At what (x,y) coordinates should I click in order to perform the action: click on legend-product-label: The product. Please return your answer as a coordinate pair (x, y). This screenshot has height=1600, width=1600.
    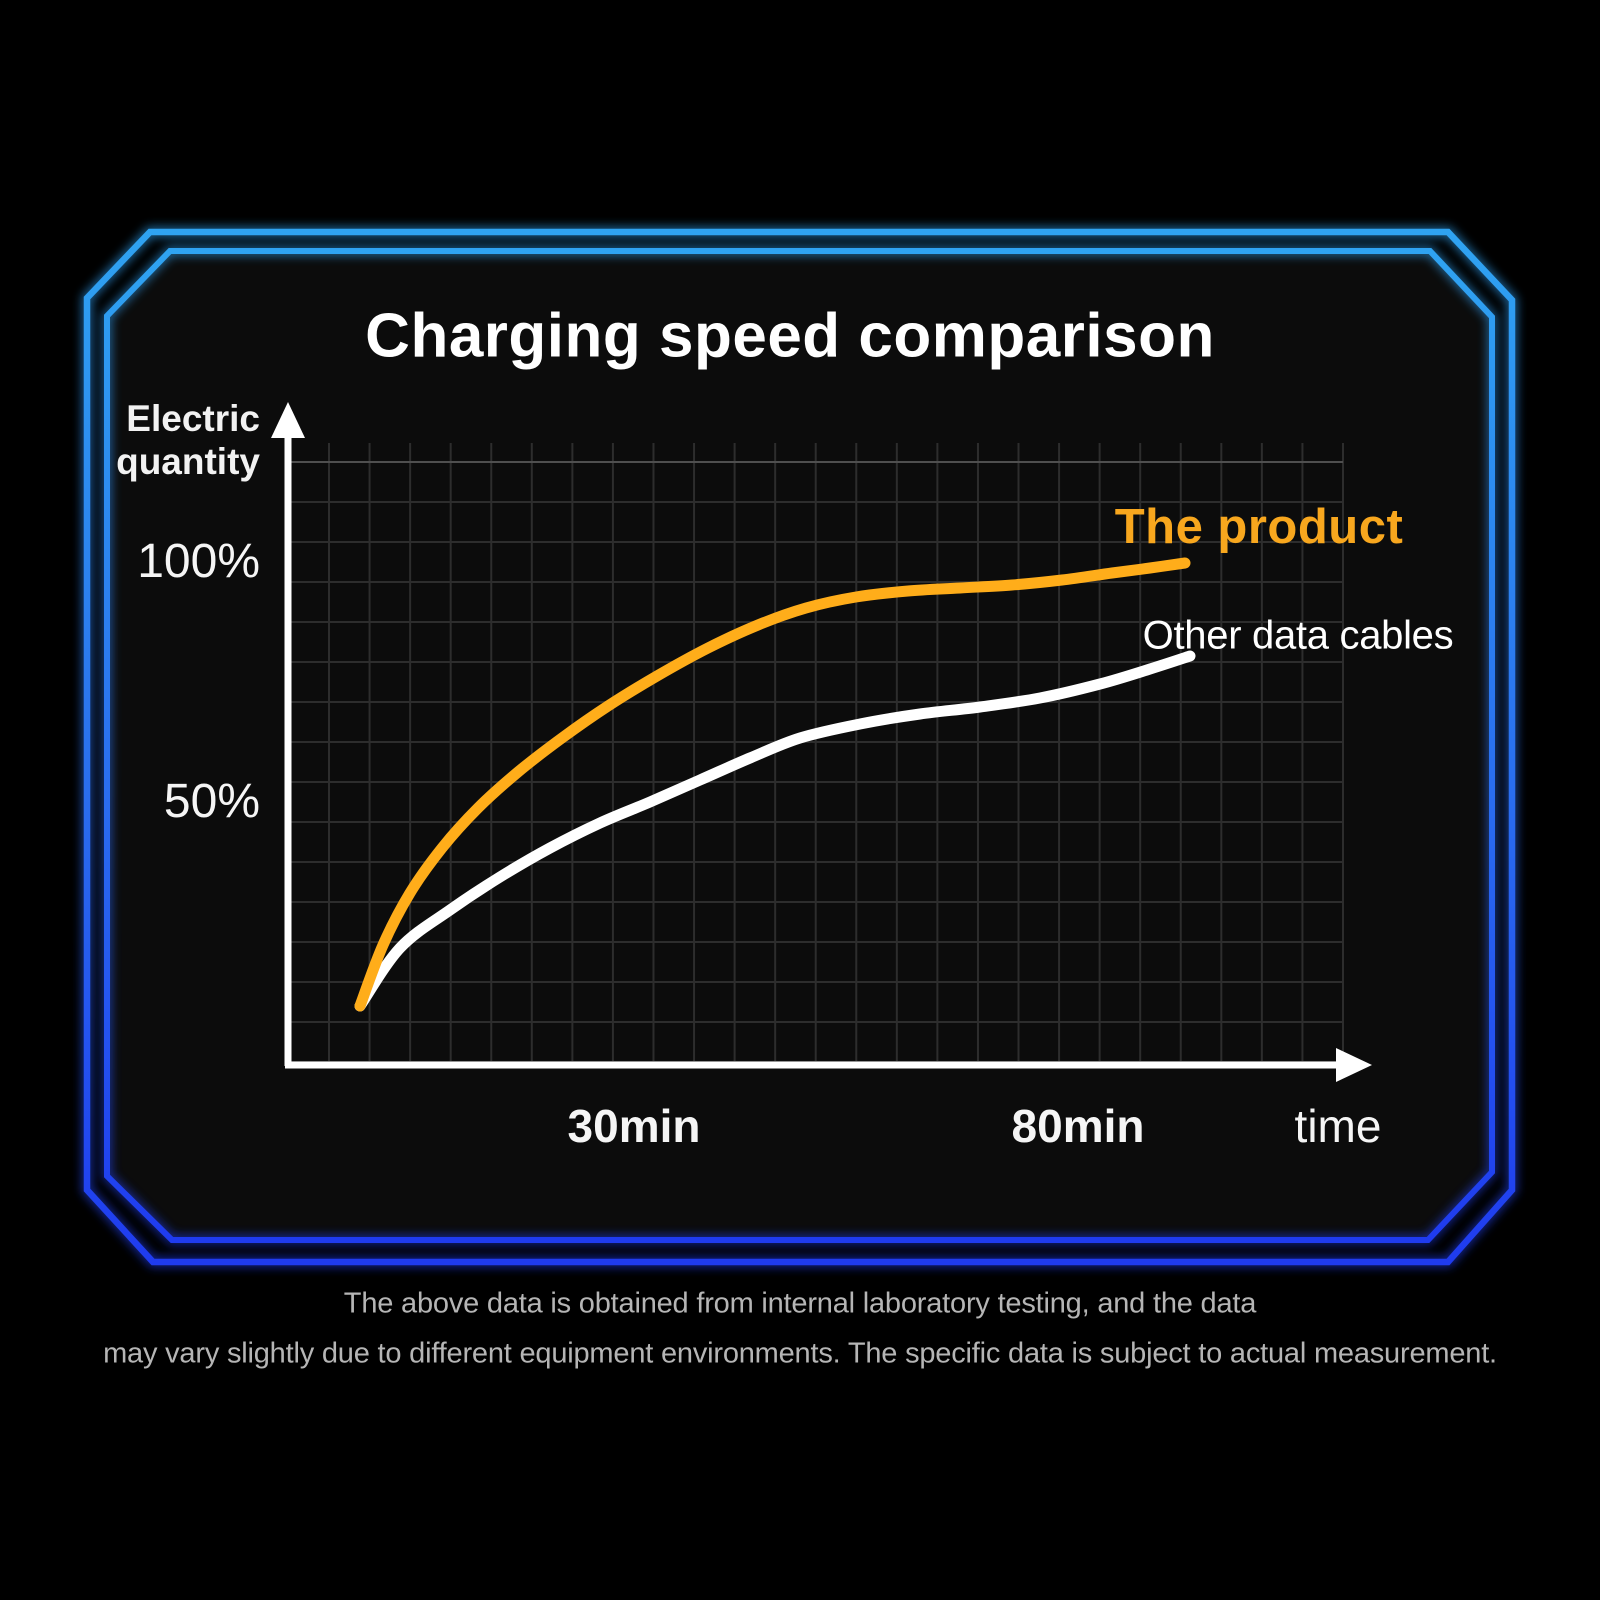
    Looking at the image, I should click on (1259, 527).